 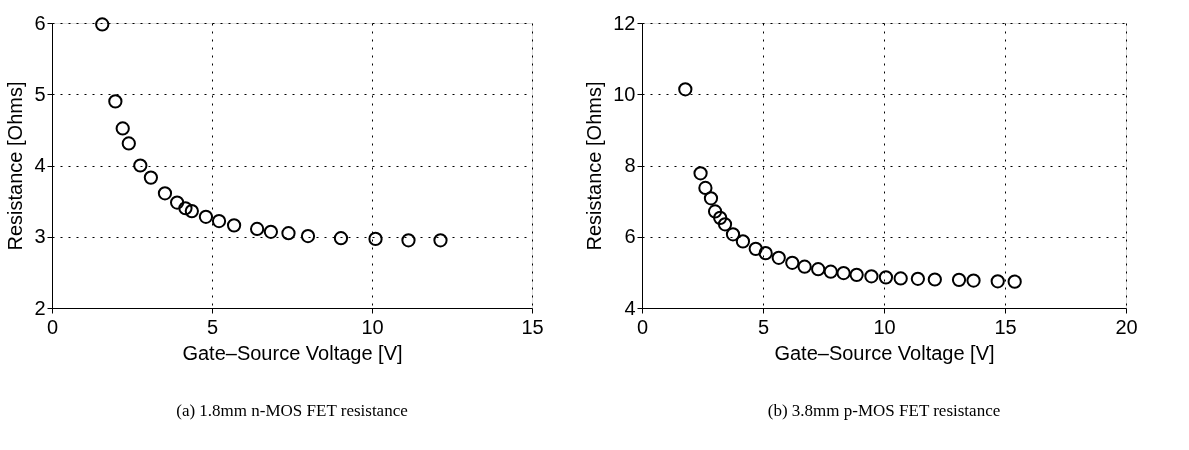 I want to click on y-tick-label: 5, so click(x=40, y=93).